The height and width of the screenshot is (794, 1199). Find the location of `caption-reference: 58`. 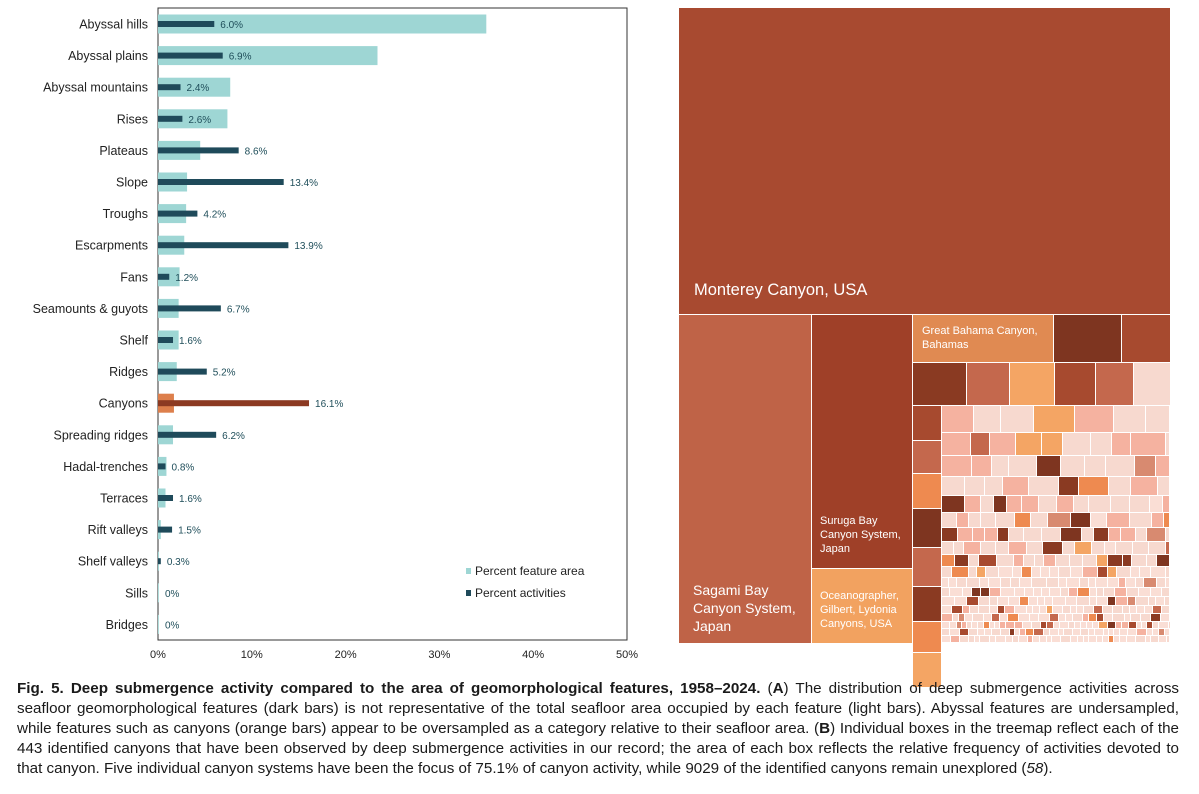

caption-reference: 58 is located at coordinates (1035, 768).